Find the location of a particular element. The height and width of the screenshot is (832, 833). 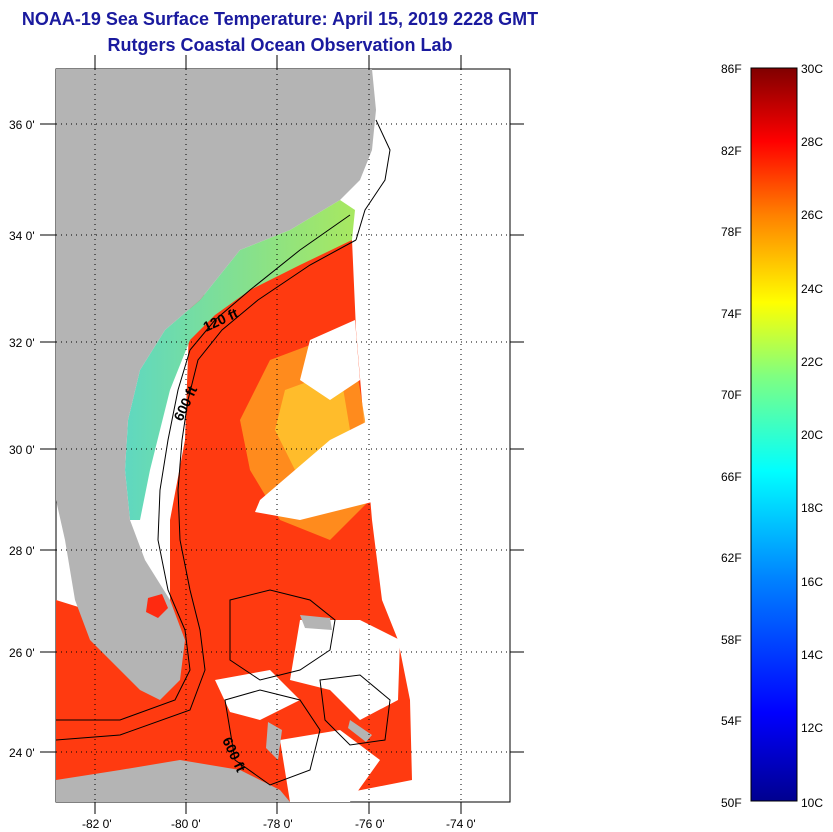

longitude-labels: -82 0' -80 0' -78 0' -76 0' -74 0' is located at coordinates (279, 824).